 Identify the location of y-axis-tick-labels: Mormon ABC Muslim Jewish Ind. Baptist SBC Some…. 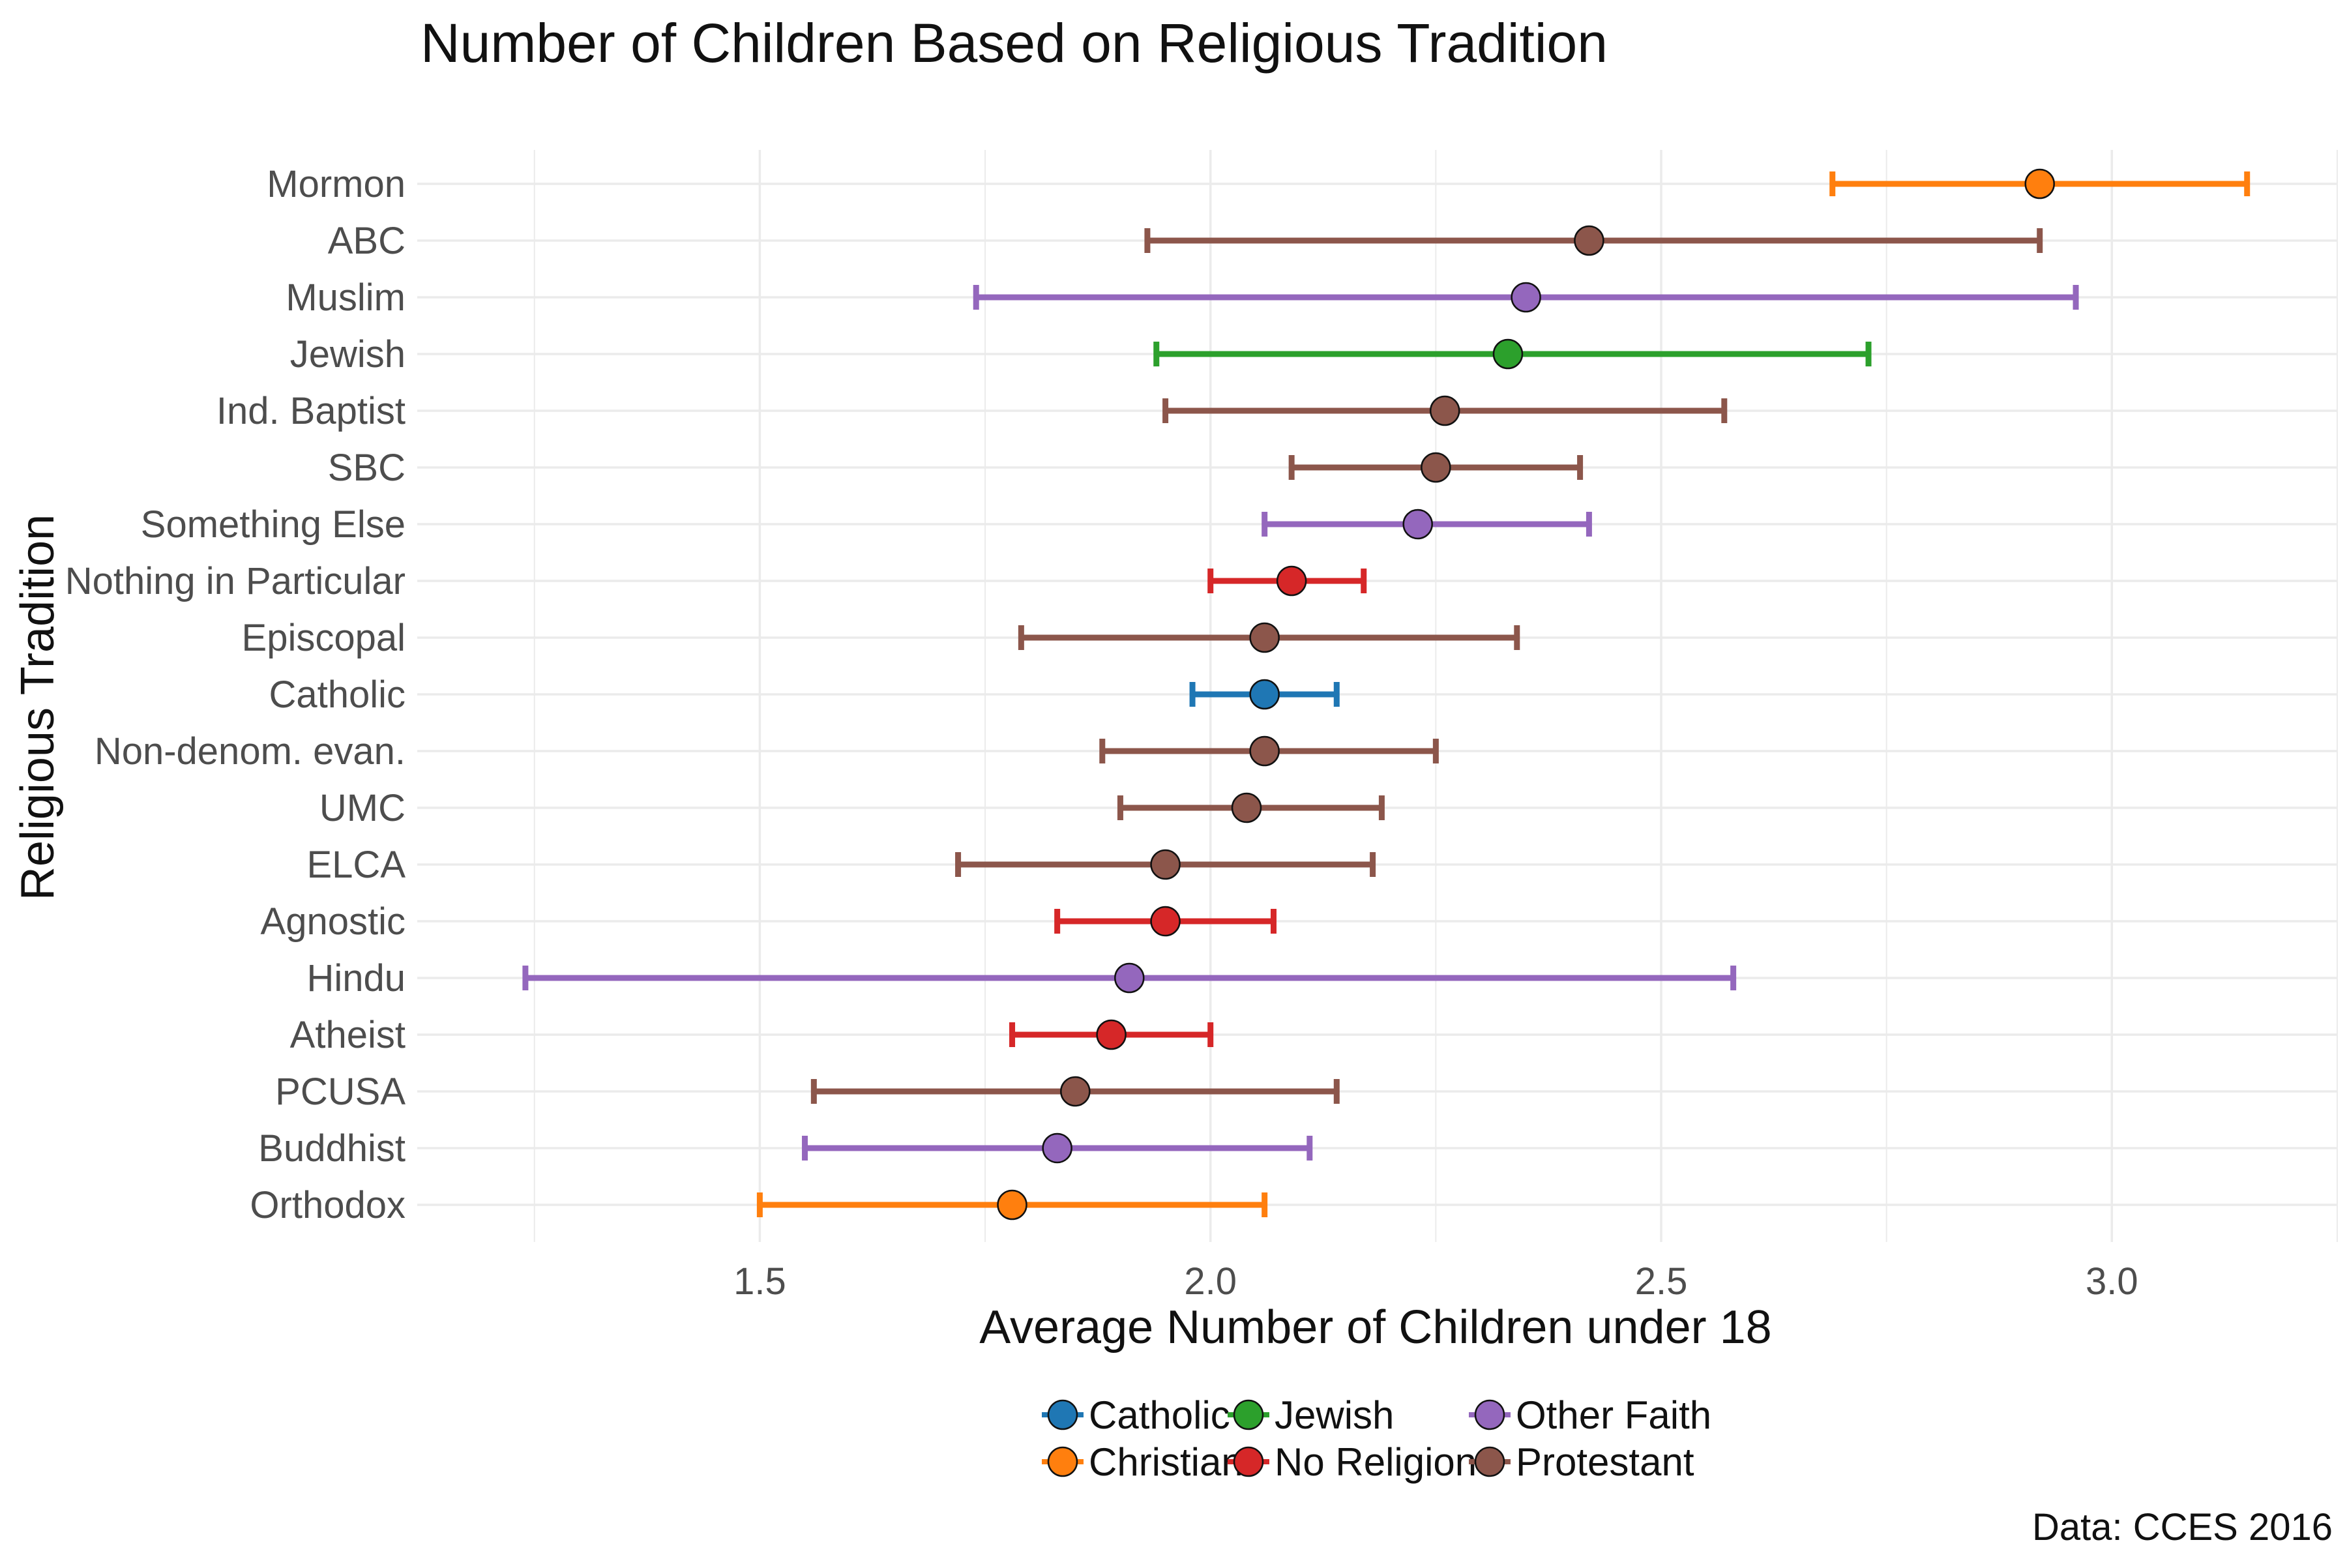
(235, 694).